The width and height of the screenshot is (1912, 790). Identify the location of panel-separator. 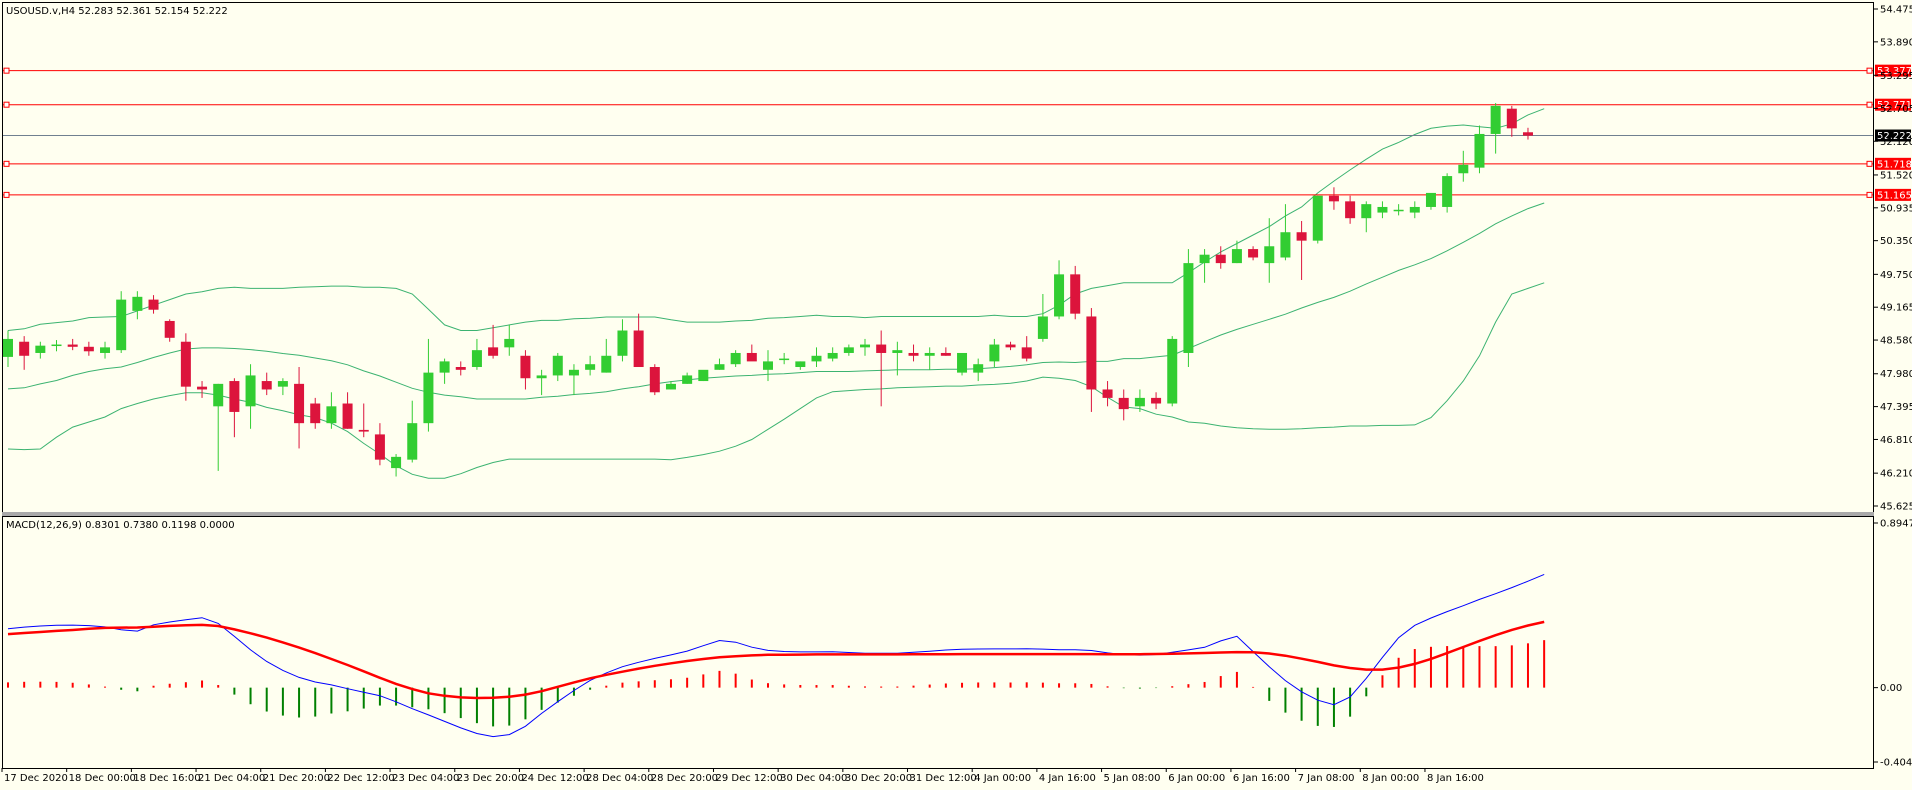
(938, 514).